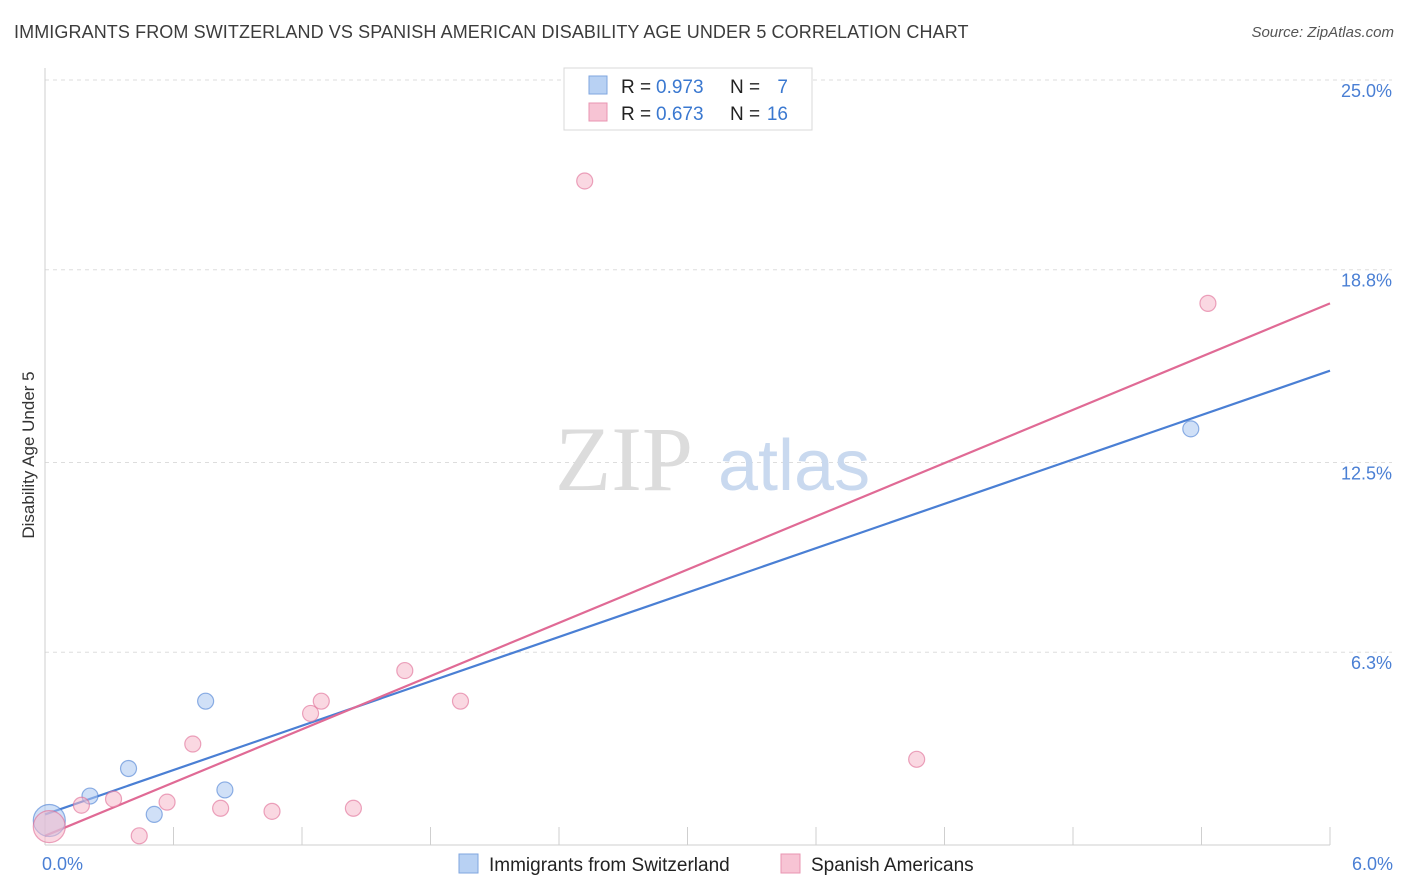 Image resolution: width=1406 pixels, height=892 pixels. What do you see at coordinates (468, 863) in the screenshot?
I see `bottom-legend-swatch-switzerland` at bounding box center [468, 863].